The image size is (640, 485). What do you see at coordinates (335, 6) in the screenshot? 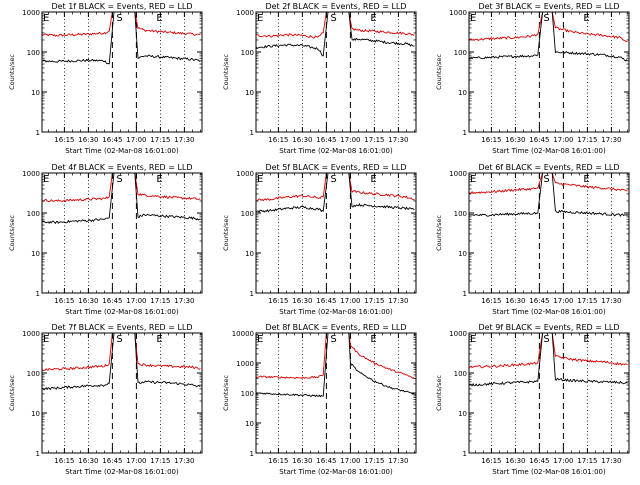
I see `panel-title: Det 2f BLACK = Events, RED = LLD` at bounding box center [335, 6].